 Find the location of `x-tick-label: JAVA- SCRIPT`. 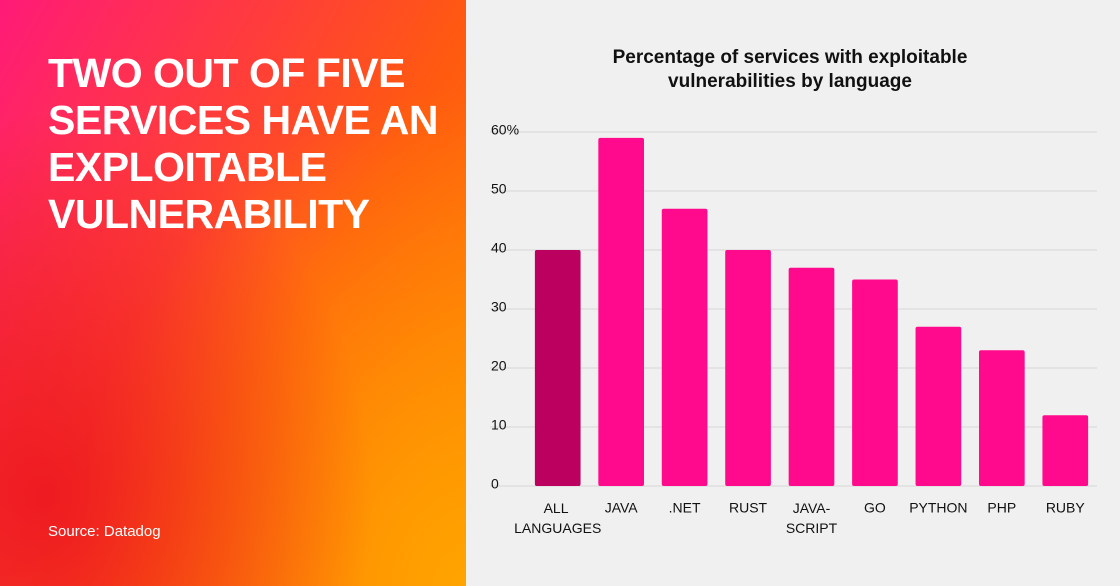

x-tick-label: JAVA- SCRIPT is located at coordinates (812, 518).